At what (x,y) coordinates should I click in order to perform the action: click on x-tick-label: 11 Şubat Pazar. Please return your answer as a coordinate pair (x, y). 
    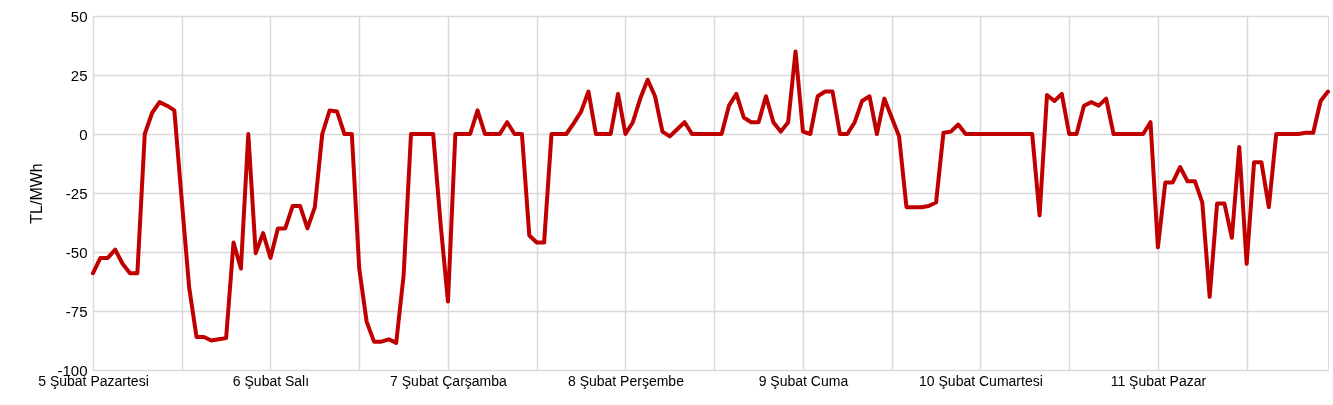
    Looking at the image, I should click on (1158, 380).